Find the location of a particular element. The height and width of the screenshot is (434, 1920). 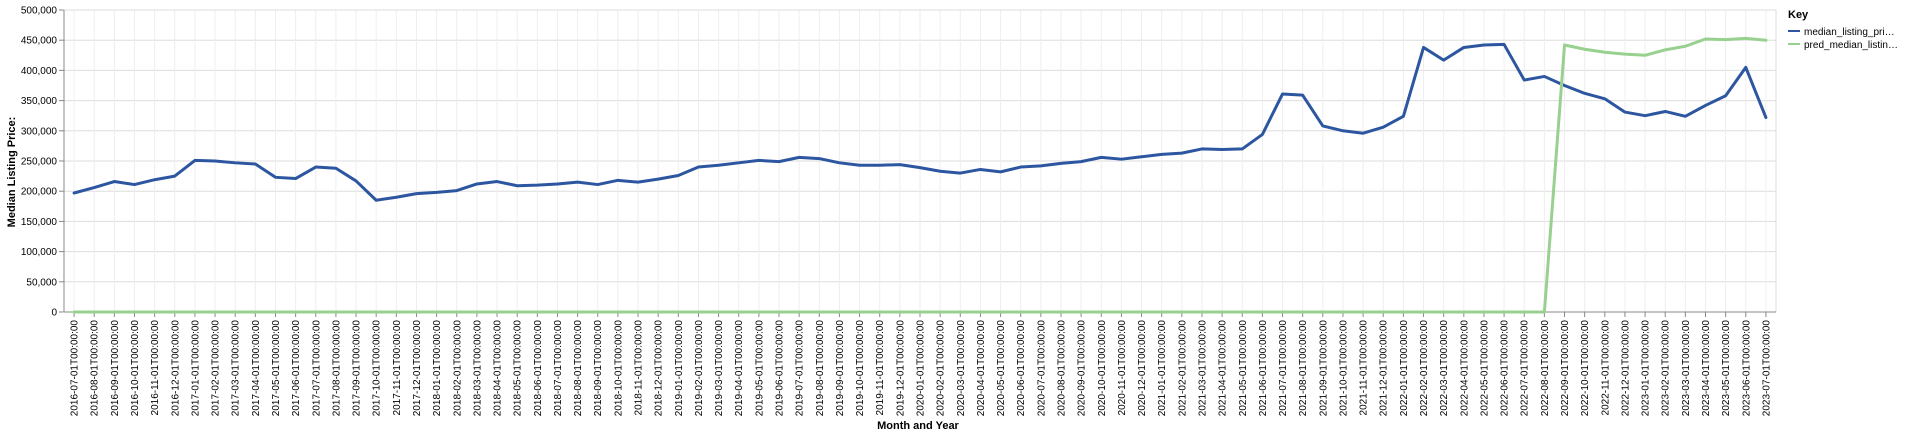

x-tick-label: 2023-06-01T00:00:00 is located at coordinates (1746, 368).